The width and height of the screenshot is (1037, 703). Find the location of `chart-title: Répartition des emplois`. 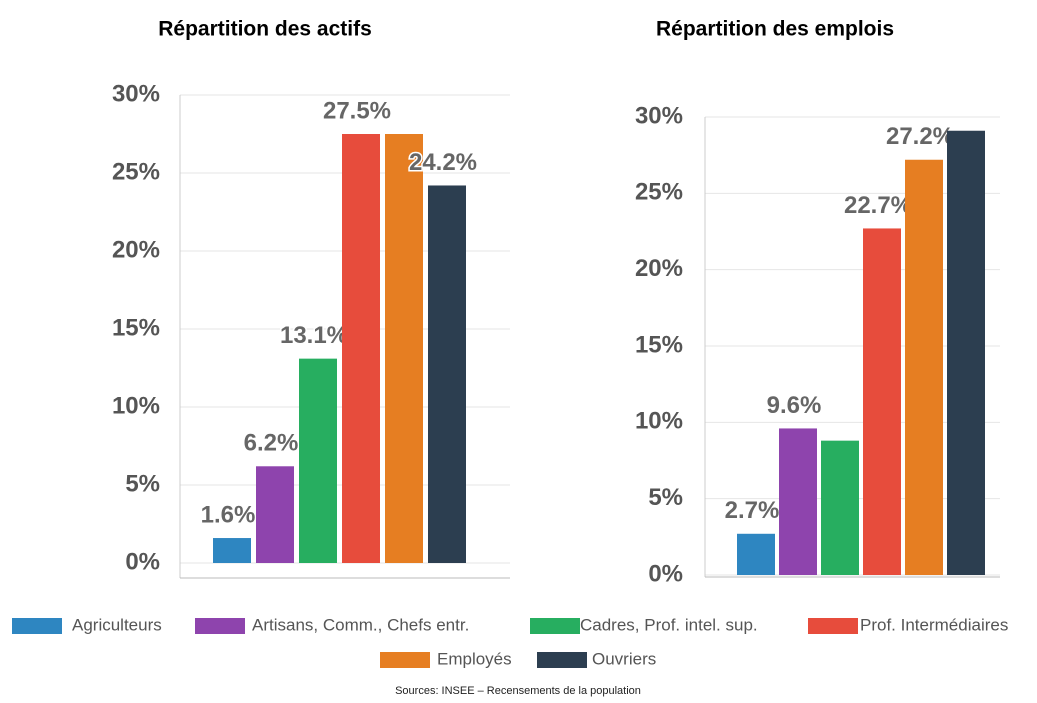

chart-title: Répartition des emplois is located at coordinates (775, 29).